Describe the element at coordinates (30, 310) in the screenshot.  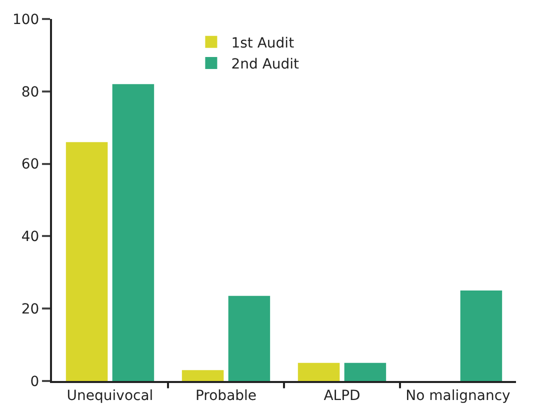
I see `y-tick-label: 20` at that location.